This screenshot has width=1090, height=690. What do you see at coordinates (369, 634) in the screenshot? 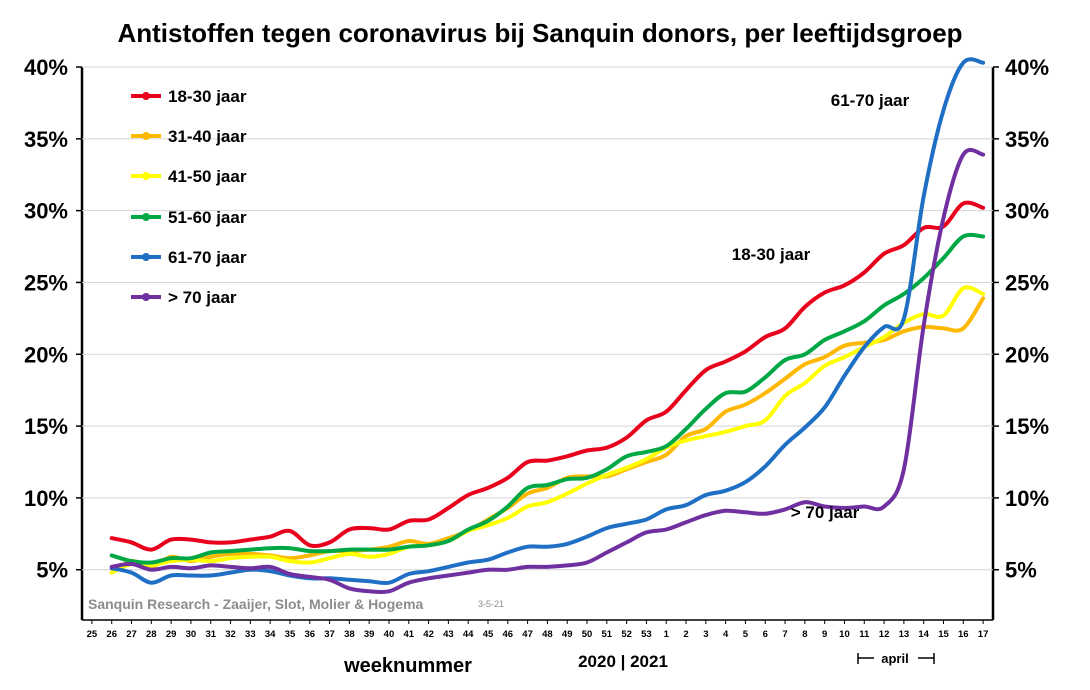
I see `x-tick-label: 39` at bounding box center [369, 634].